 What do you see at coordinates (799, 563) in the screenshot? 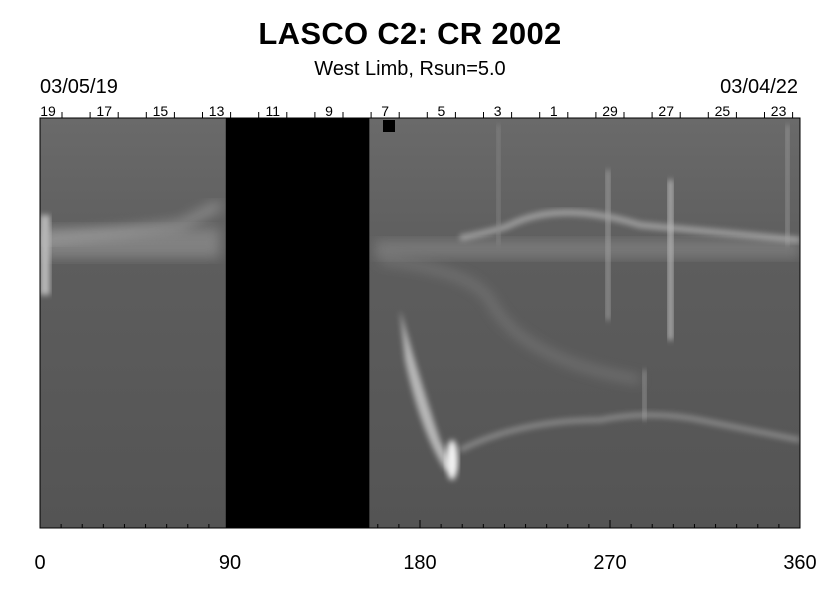
I see `bottom-tick-label: 360` at bounding box center [799, 563].